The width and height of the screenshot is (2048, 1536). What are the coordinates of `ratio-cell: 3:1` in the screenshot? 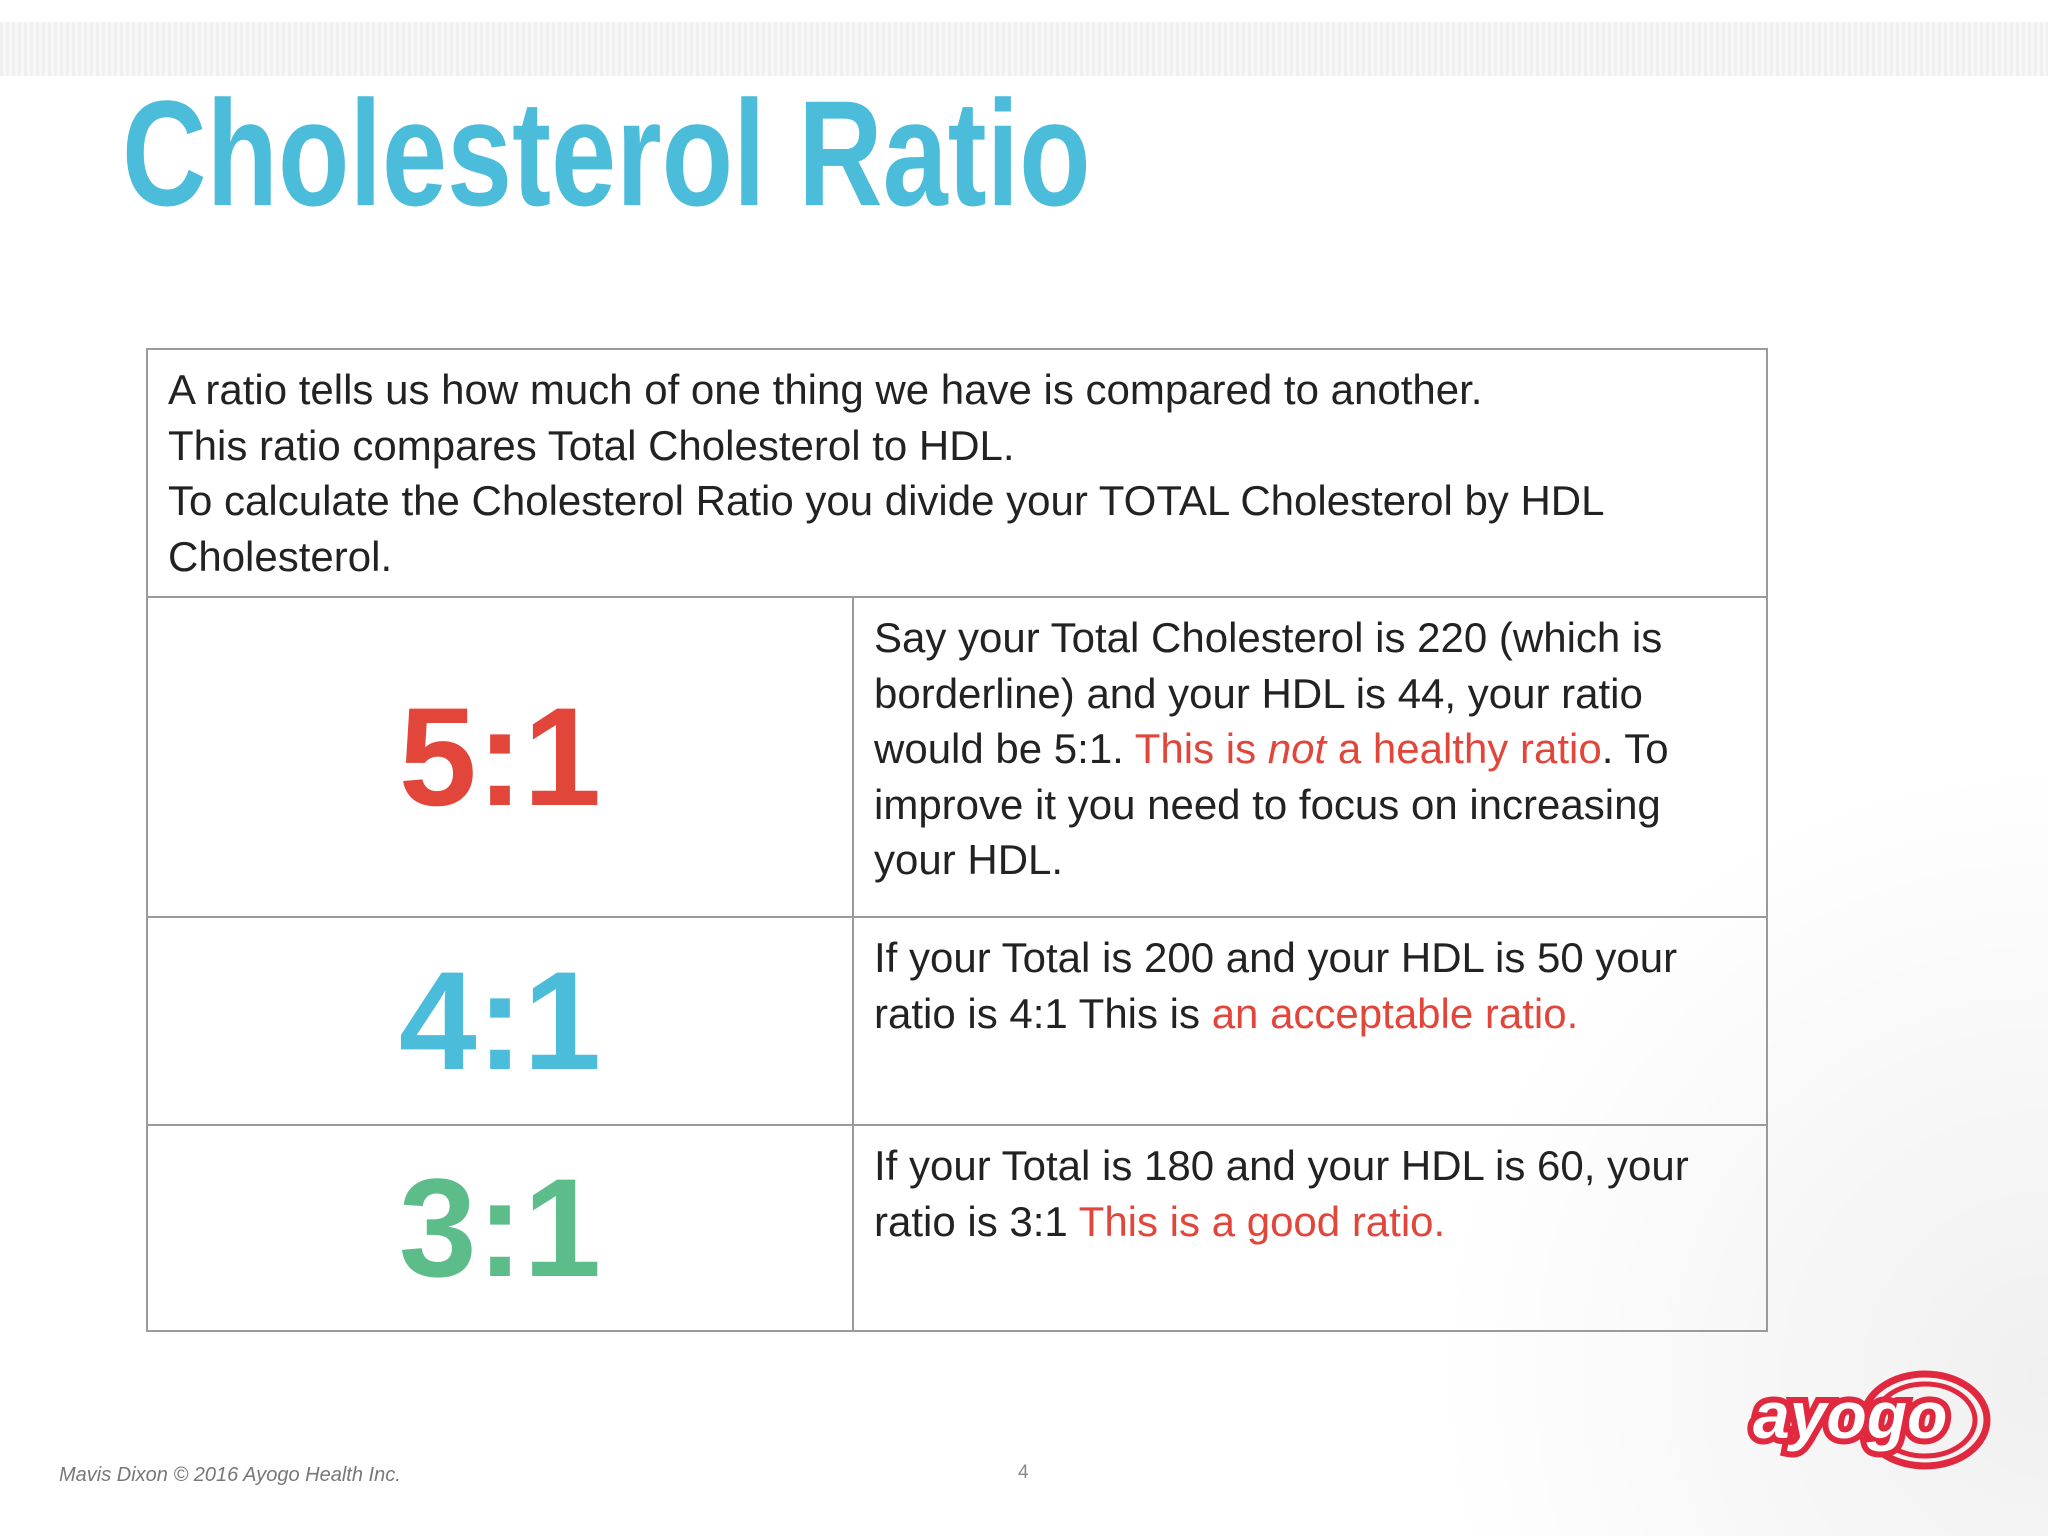 It's located at (500, 1228).